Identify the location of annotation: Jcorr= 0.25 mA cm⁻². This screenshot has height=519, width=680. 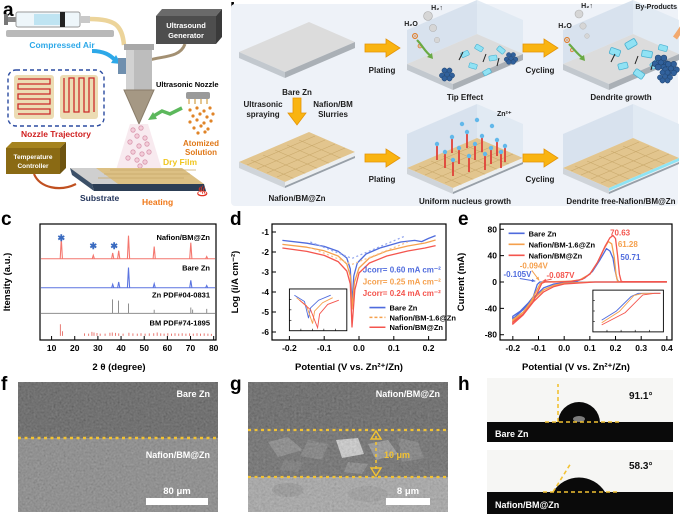
(402, 281).